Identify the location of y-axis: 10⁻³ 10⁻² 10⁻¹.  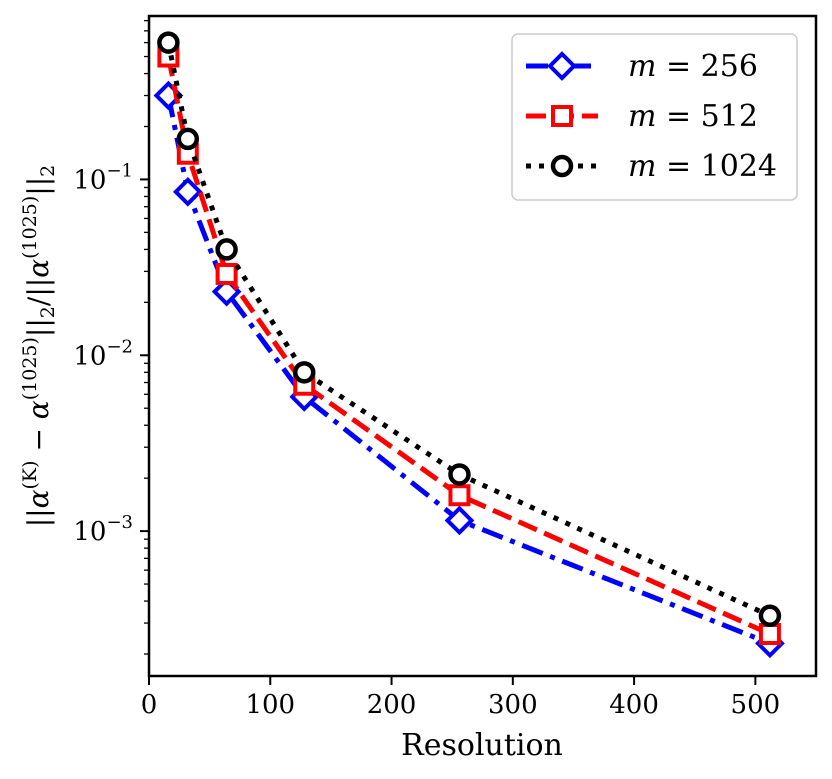
(111, 353).